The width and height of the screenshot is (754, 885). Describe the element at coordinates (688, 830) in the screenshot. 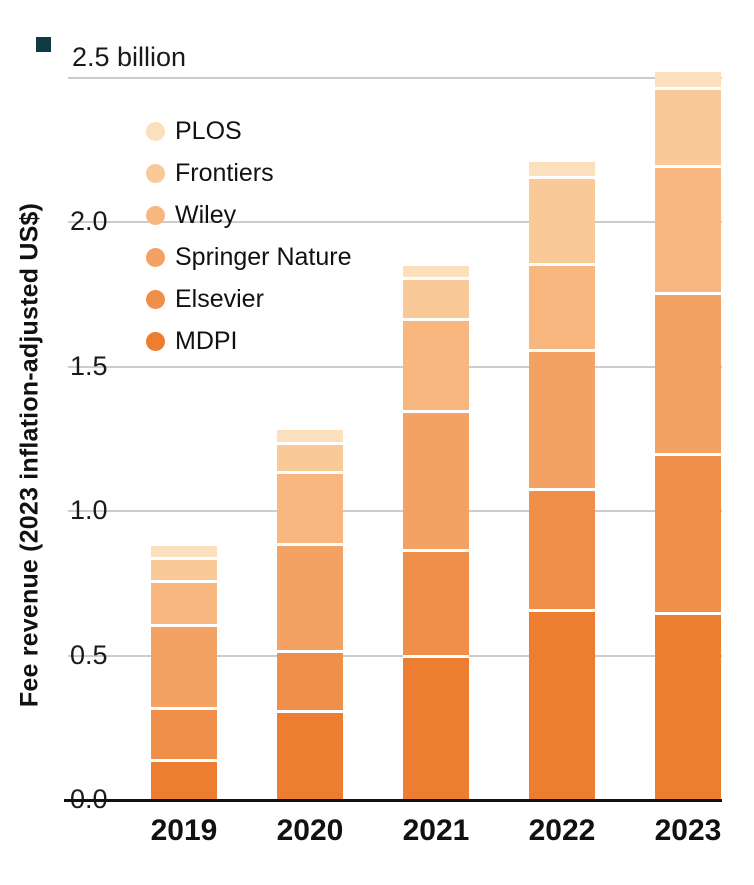

I see `x-tick-label: 2023` at that location.